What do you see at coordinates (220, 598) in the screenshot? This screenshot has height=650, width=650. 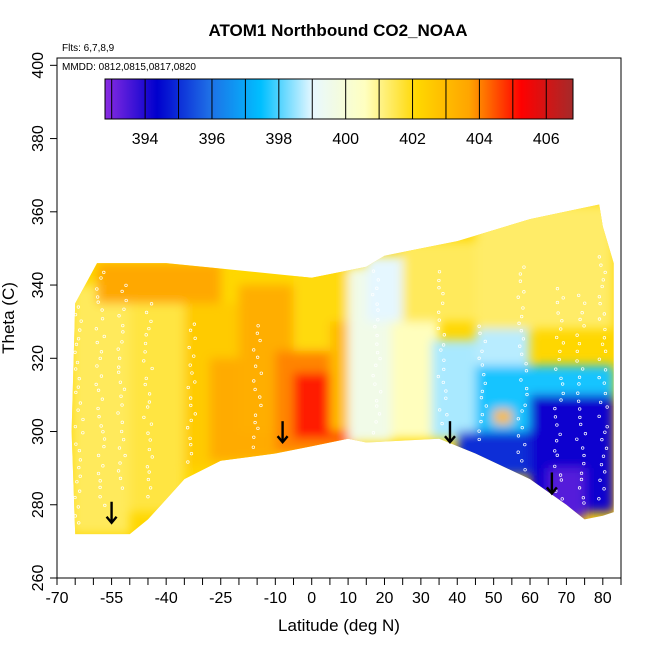 I see `x-tick-label: -25` at bounding box center [220, 598].